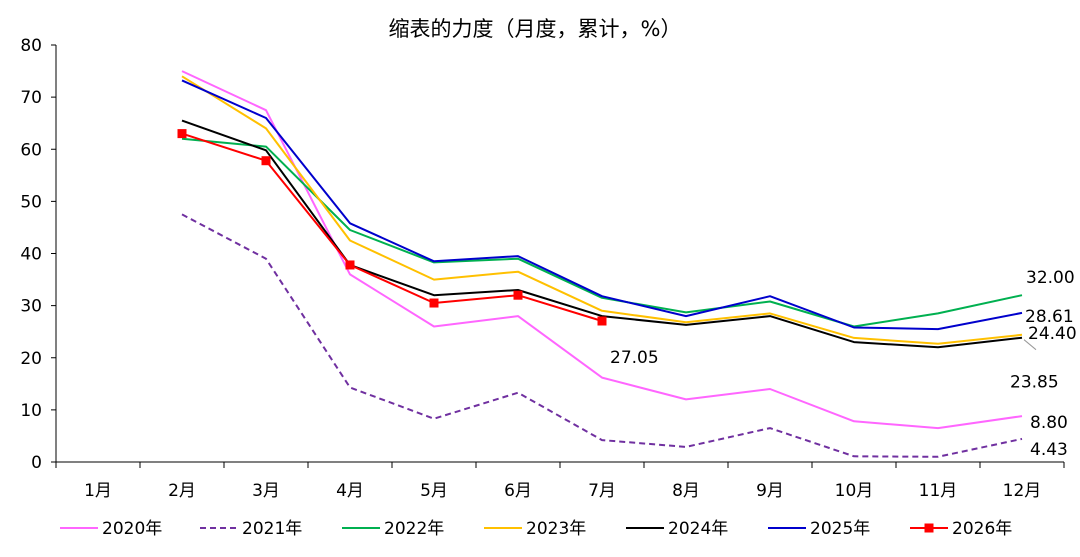 The image size is (1080, 557). Describe the element at coordinates (31, 255) in the screenshot. I see `y-tick-label: 40` at that location.